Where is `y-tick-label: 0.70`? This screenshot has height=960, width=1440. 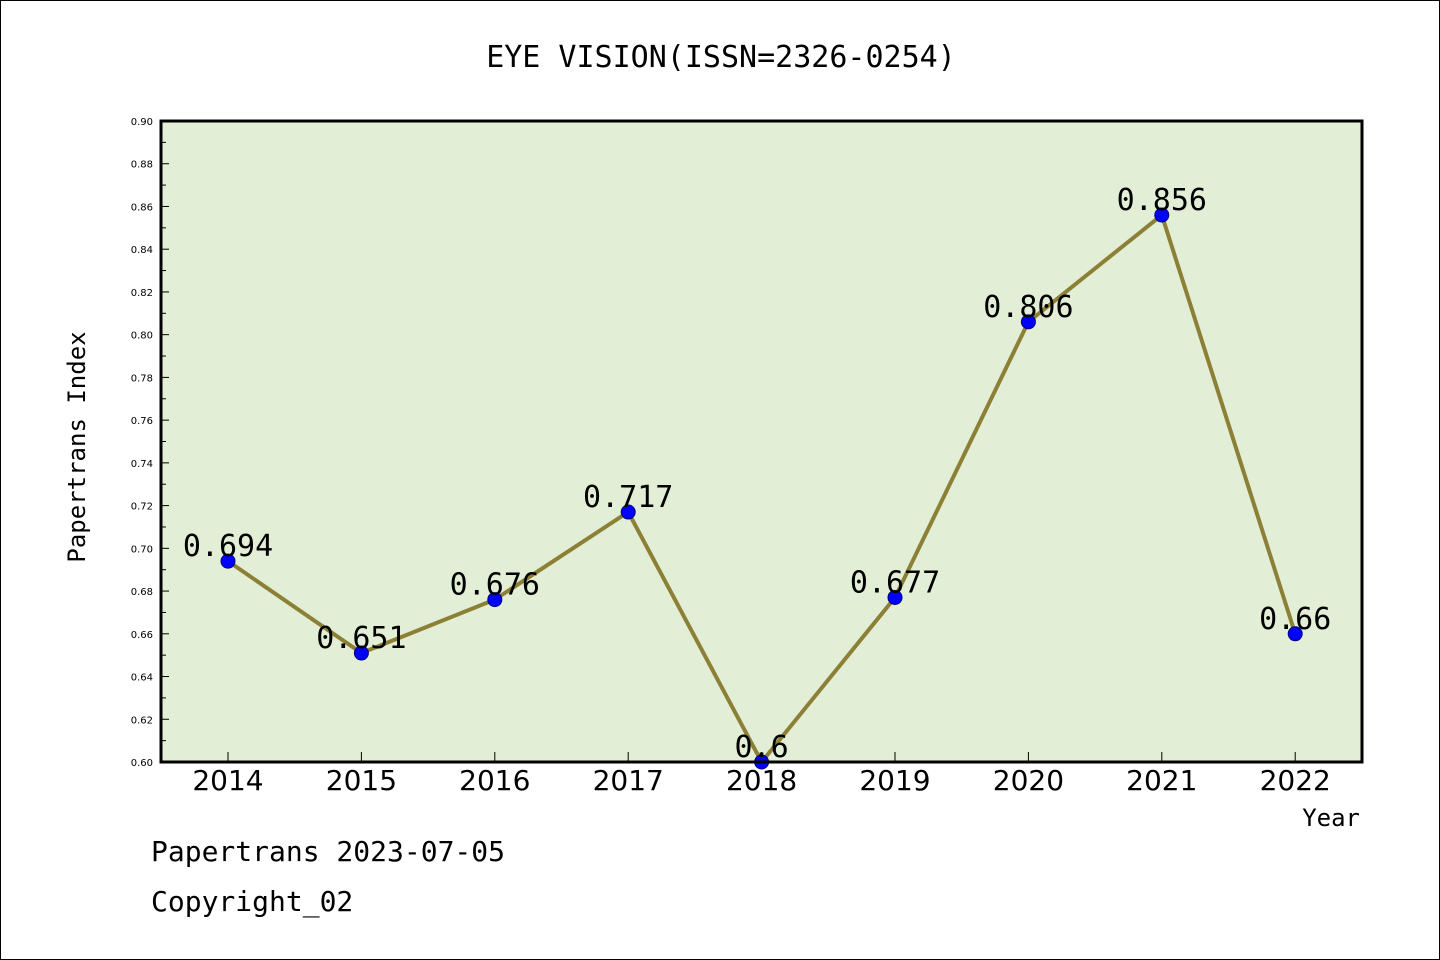 y-tick-label: 0.70 is located at coordinates (142, 549).